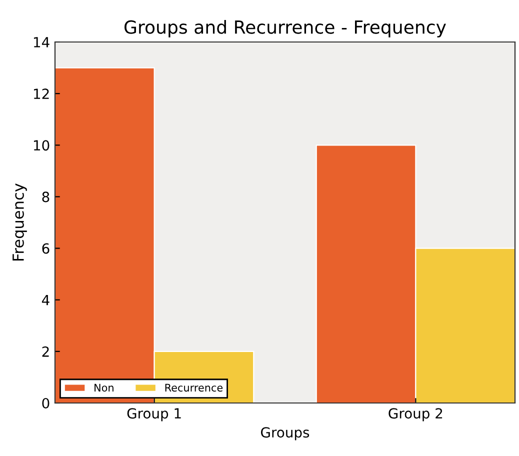  What do you see at coordinates (104, 388) in the screenshot?
I see `legend-label: Non` at bounding box center [104, 388].